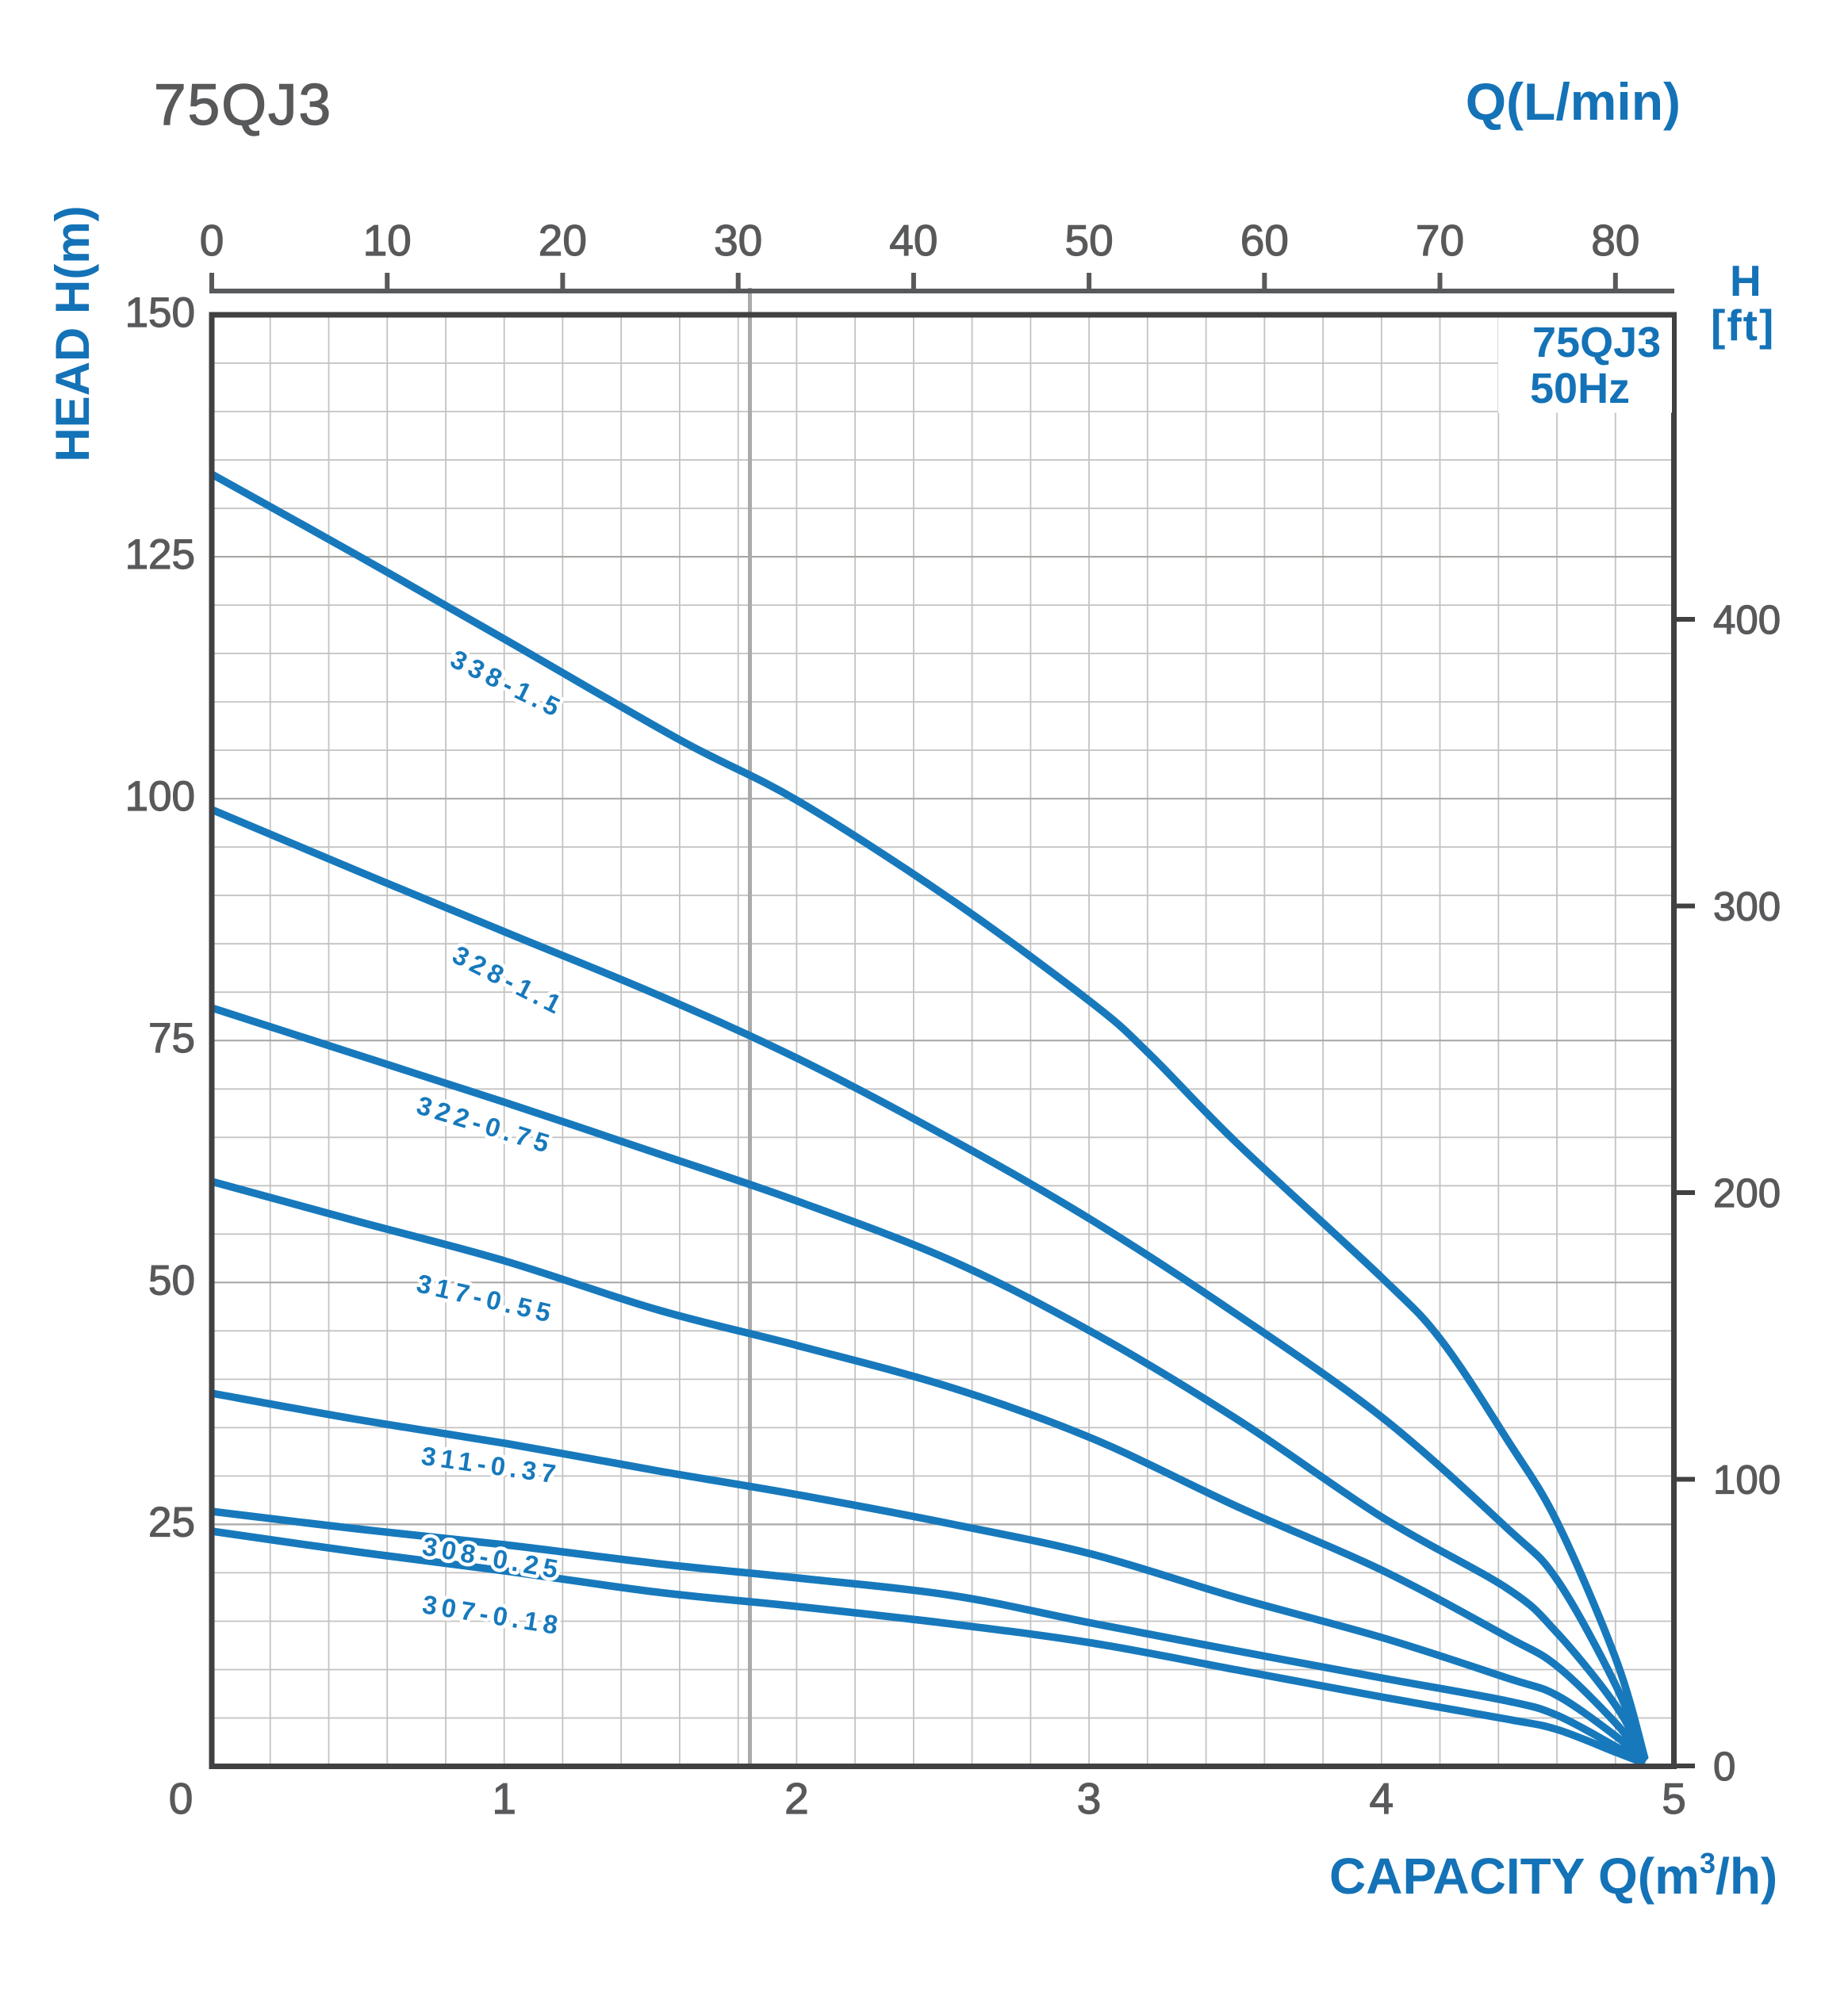 The width and height of the screenshot is (1848, 2007). I want to click on svg-text: 4, so click(1382, 1798).